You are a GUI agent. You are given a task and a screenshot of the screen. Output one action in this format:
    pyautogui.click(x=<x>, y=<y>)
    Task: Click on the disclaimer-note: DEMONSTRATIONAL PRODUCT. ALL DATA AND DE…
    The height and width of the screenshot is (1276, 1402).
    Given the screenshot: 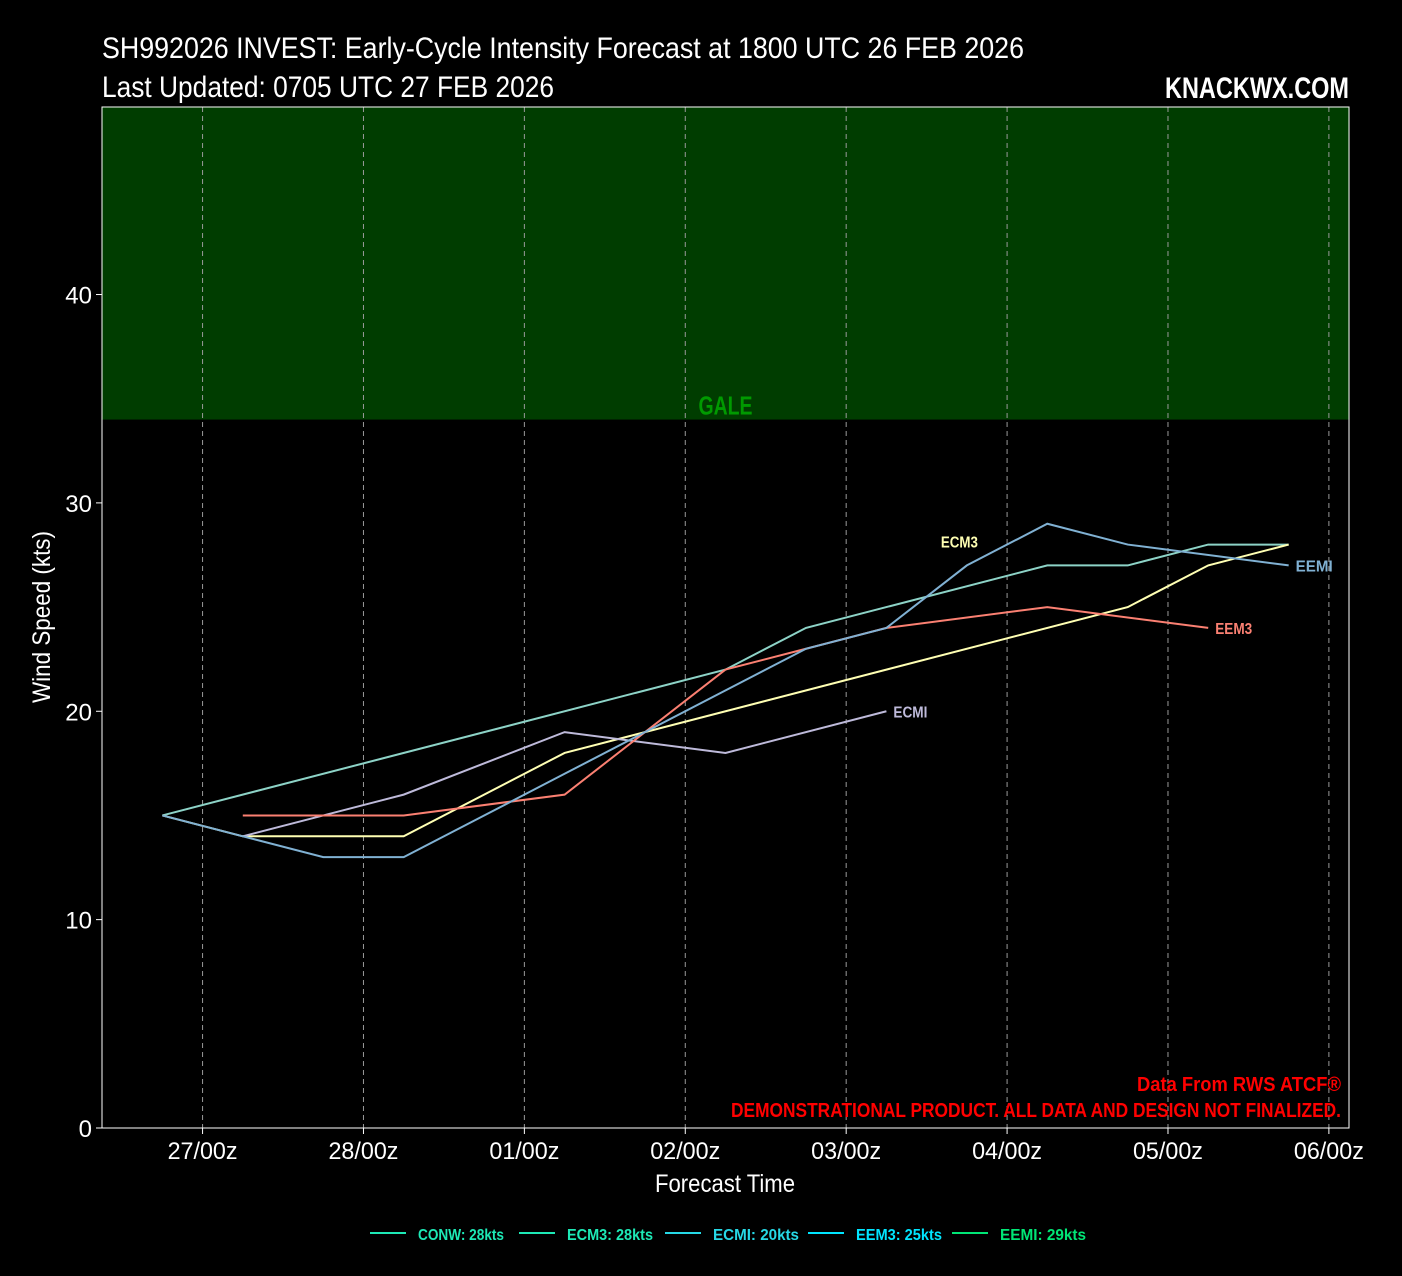 What is the action you would take?
    pyautogui.click(x=1036, y=1111)
    